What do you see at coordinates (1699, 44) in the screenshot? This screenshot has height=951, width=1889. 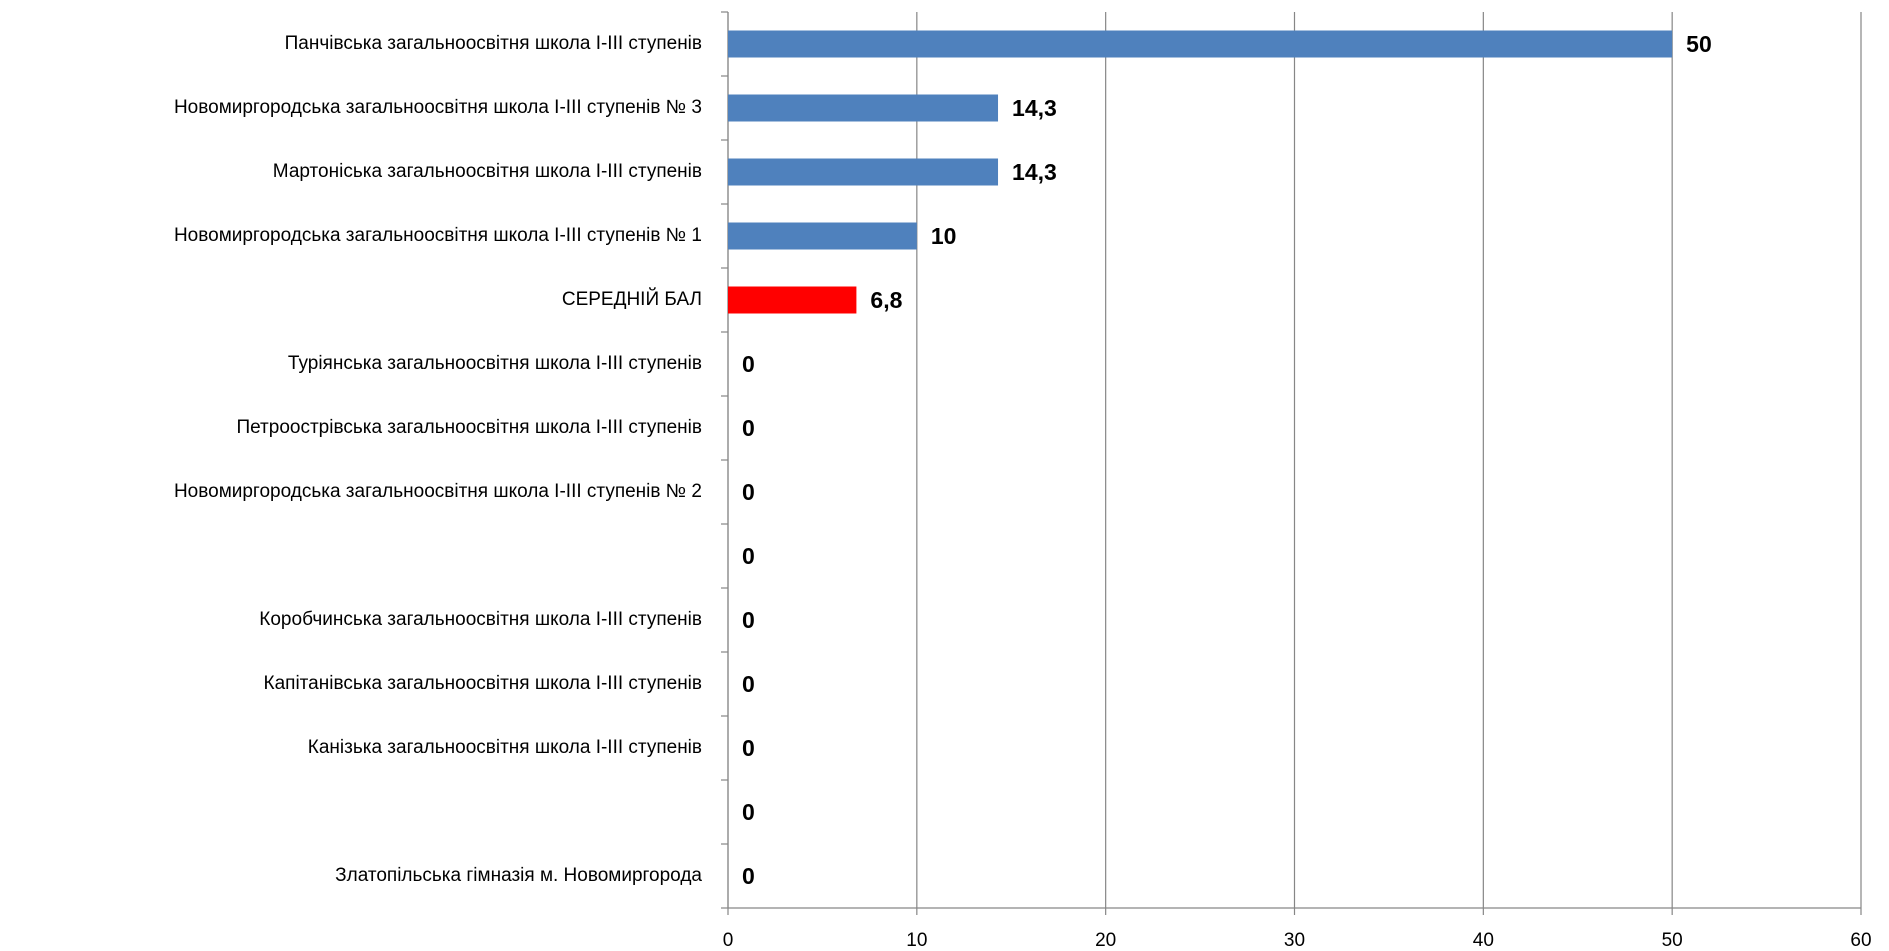 I see `value-label: 50` at bounding box center [1699, 44].